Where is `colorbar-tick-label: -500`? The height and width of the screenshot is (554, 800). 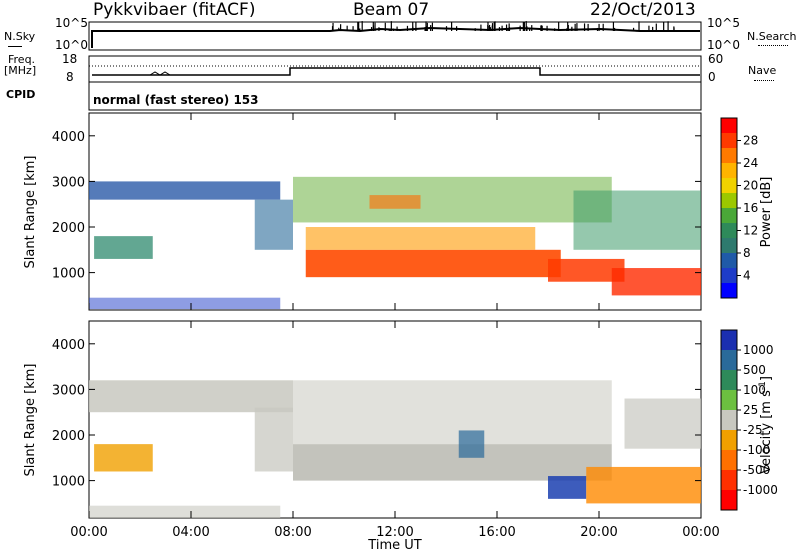
colorbar-tick-label: -500 is located at coordinates (756, 470).